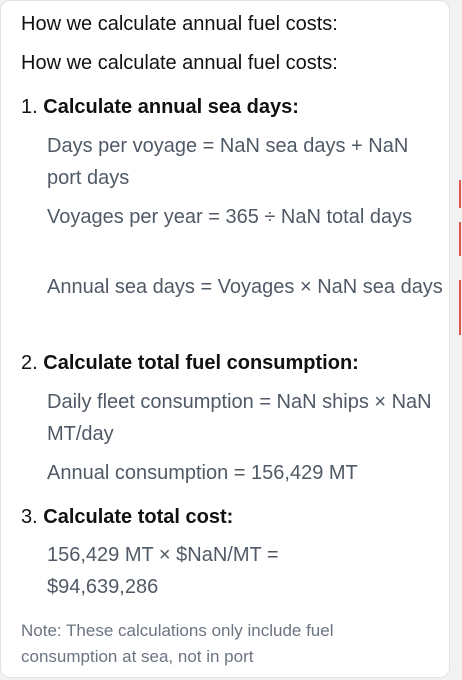 The image size is (462, 680). What do you see at coordinates (245, 287) in the screenshot?
I see `step-1-line-annual-sea-days: Annual sea days = Voyages × NaN sea days` at bounding box center [245, 287].